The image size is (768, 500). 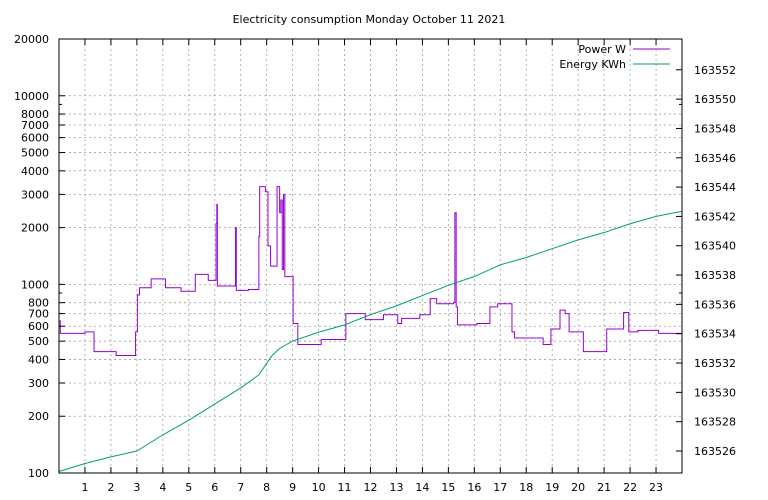 I want to click on x-tick-label: 17, so click(x=500, y=487).